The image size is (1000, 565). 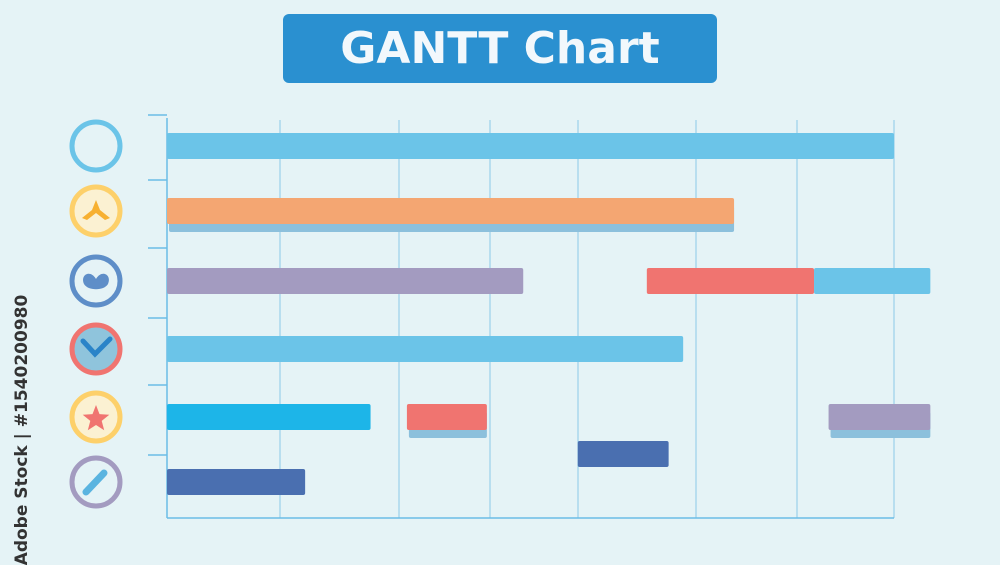 I want to click on chart-title: GANTT Chart, so click(x=500, y=48).